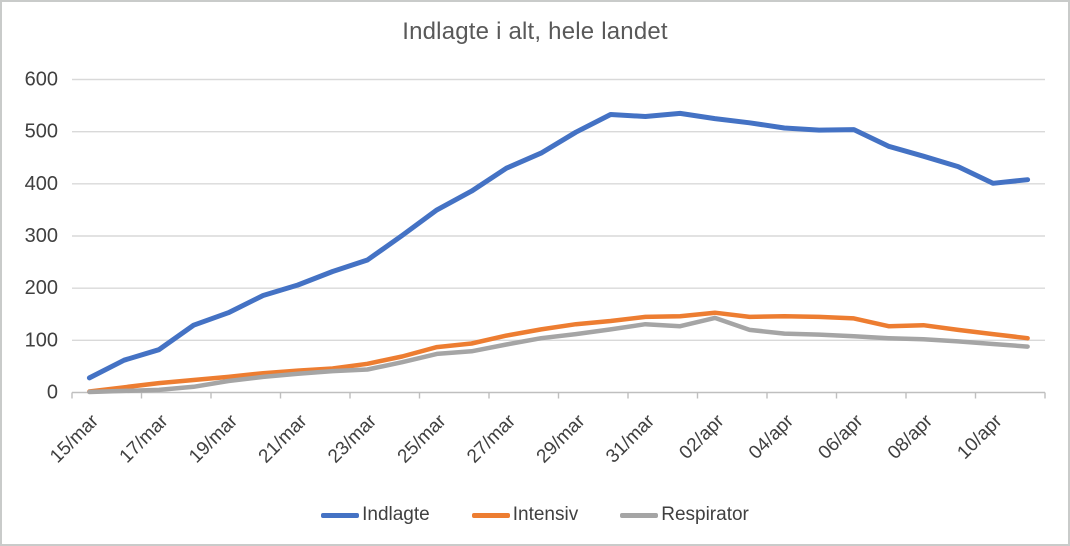  Describe the element at coordinates (630, 438) in the screenshot. I see `x-axis-tick-label: 31/mar` at that location.